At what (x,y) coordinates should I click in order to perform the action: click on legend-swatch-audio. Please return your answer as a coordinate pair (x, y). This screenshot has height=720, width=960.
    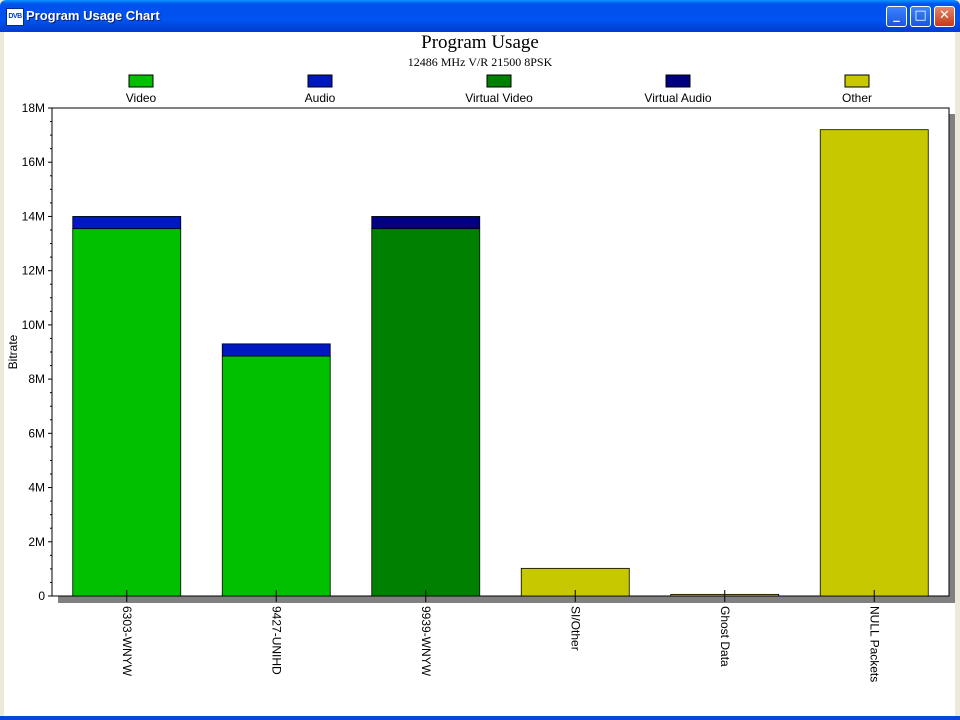
    Looking at the image, I should click on (320, 81).